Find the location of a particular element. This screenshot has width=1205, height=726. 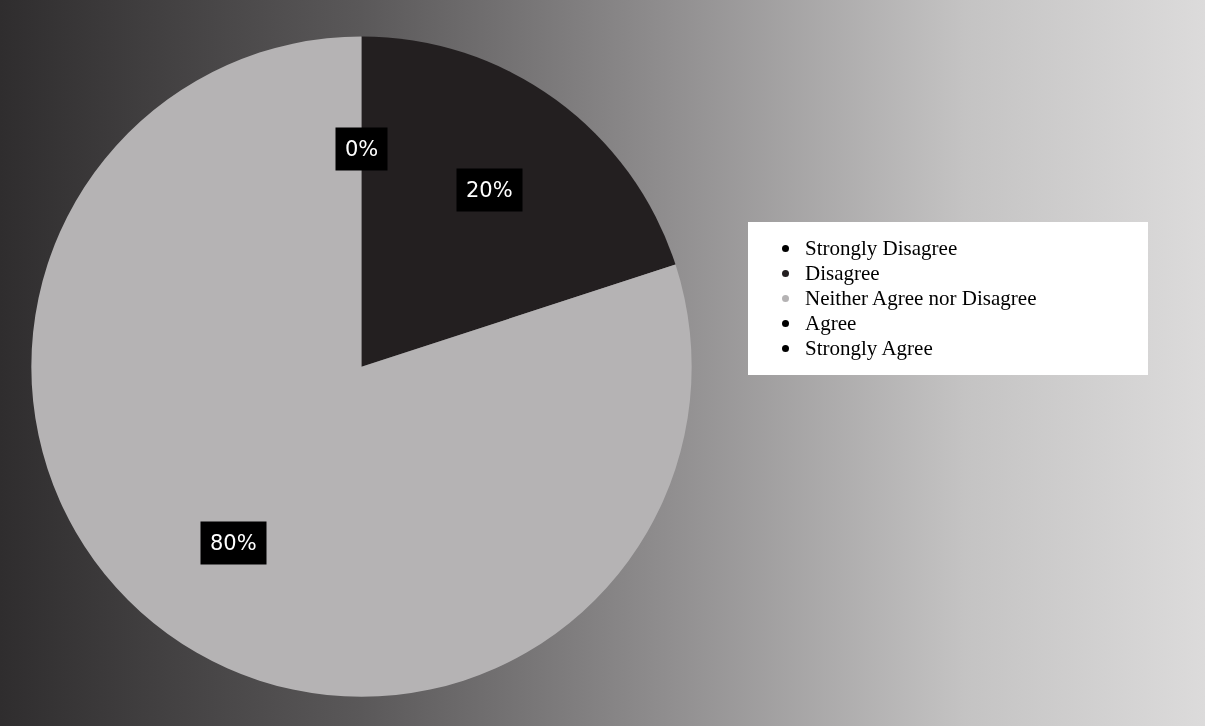

legend-label: Strongly Agree is located at coordinates (869, 348).